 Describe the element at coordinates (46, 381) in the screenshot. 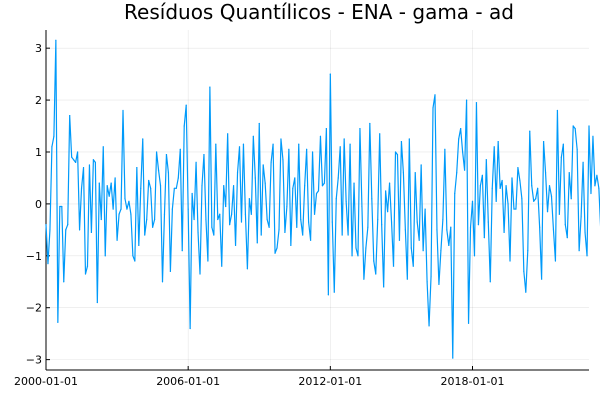

I see `x-tick-label: 2000-01-01` at that location.